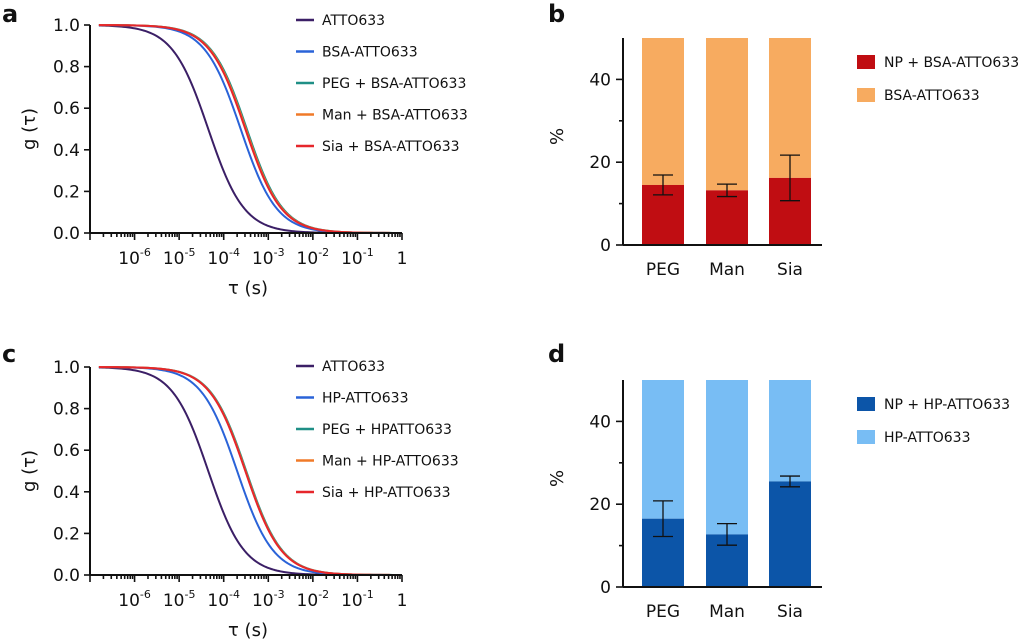 The image size is (1024, 643). Describe the element at coordinates (947, 405) in the screenshot. I see `legend-label: NP + HP-ATTO633` at that location.